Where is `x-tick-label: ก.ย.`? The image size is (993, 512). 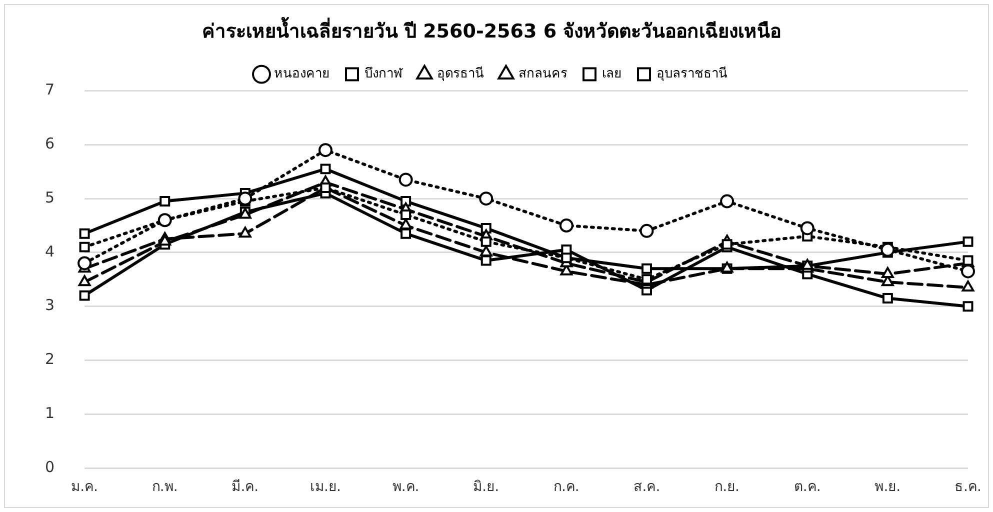
x-tick-label: ก.ย. is located at coordinates (727, 487).